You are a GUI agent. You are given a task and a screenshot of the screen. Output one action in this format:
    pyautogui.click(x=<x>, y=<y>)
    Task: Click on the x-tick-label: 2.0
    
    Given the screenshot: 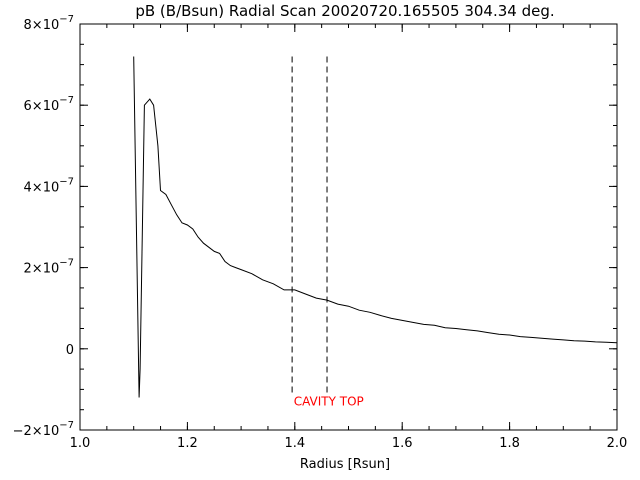 What is the action you would take?
    pyautogui.click(x=617, y=443)
    